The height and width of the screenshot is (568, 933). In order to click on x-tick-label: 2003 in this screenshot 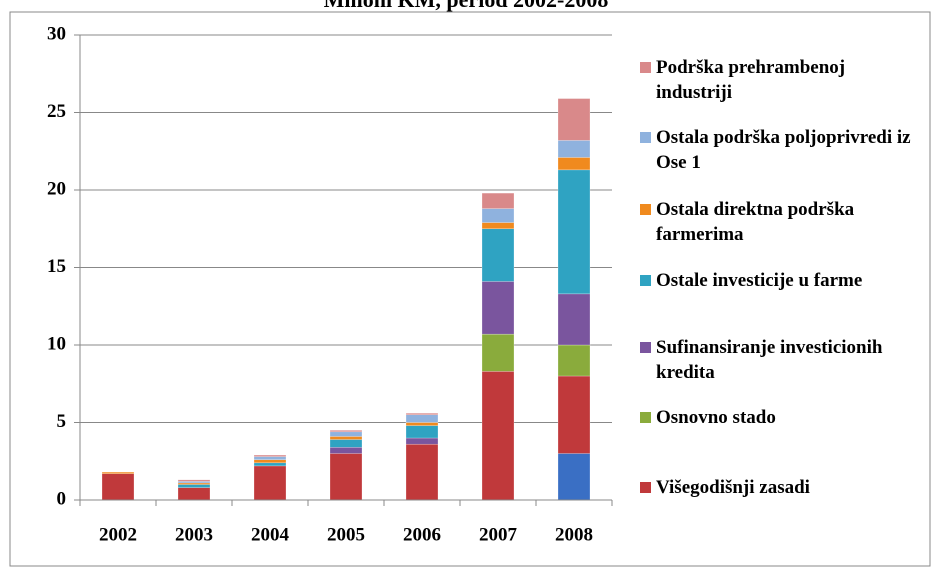, I will do `click(194, 534)`.